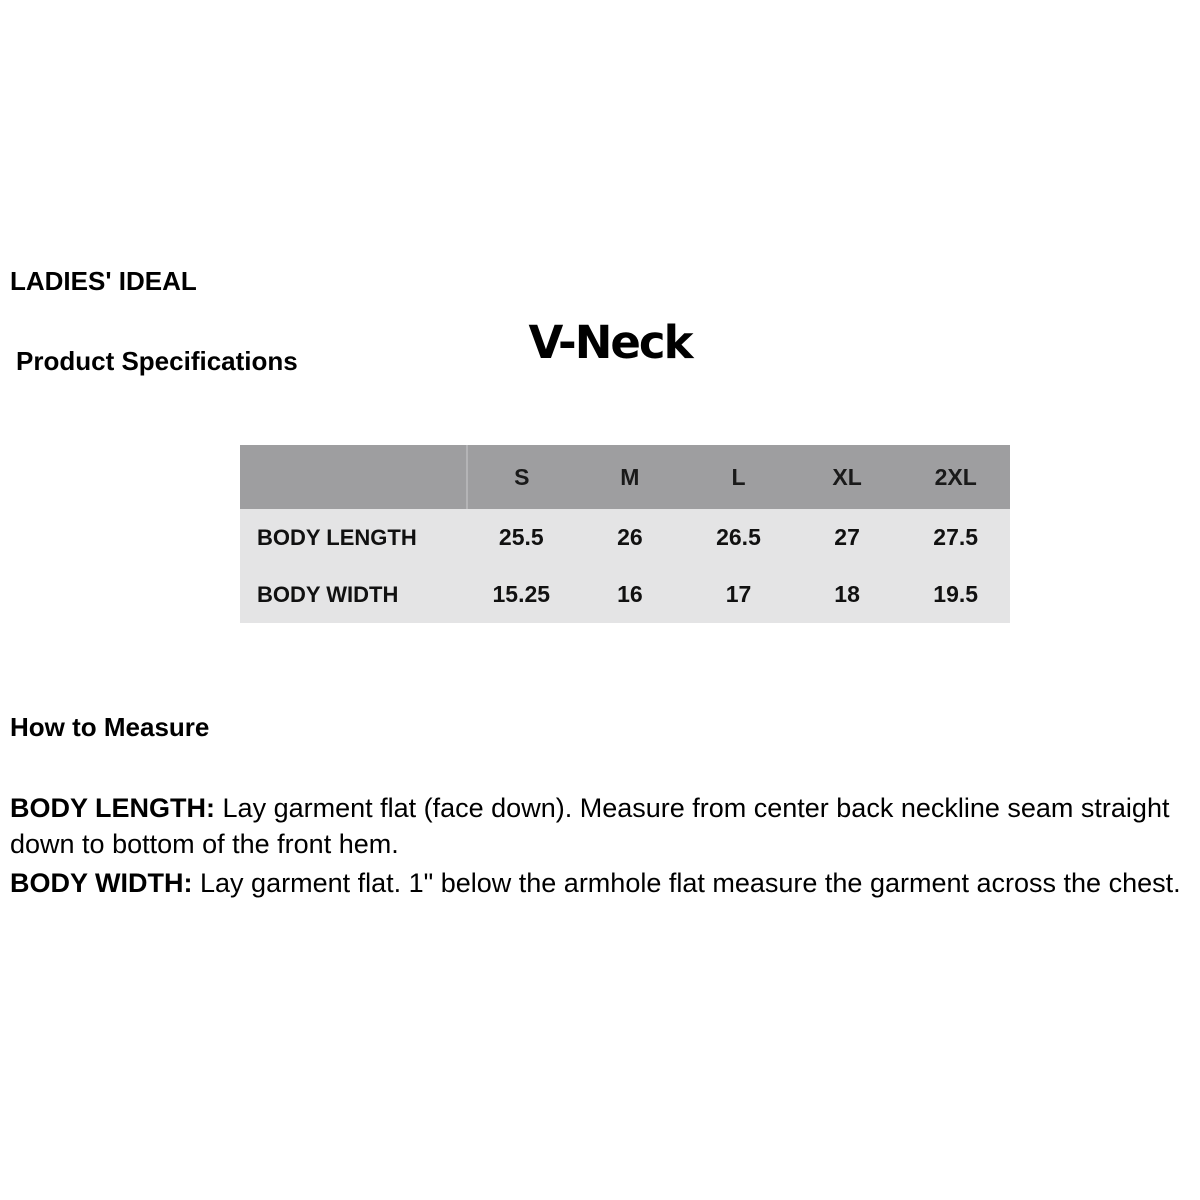 This screenshot has height=1200, width=1200. What do you see at coordinates (521, 594) in the screenshot?
I see `cell-body-width-s: 15.25` at bounding box center [521, 594].